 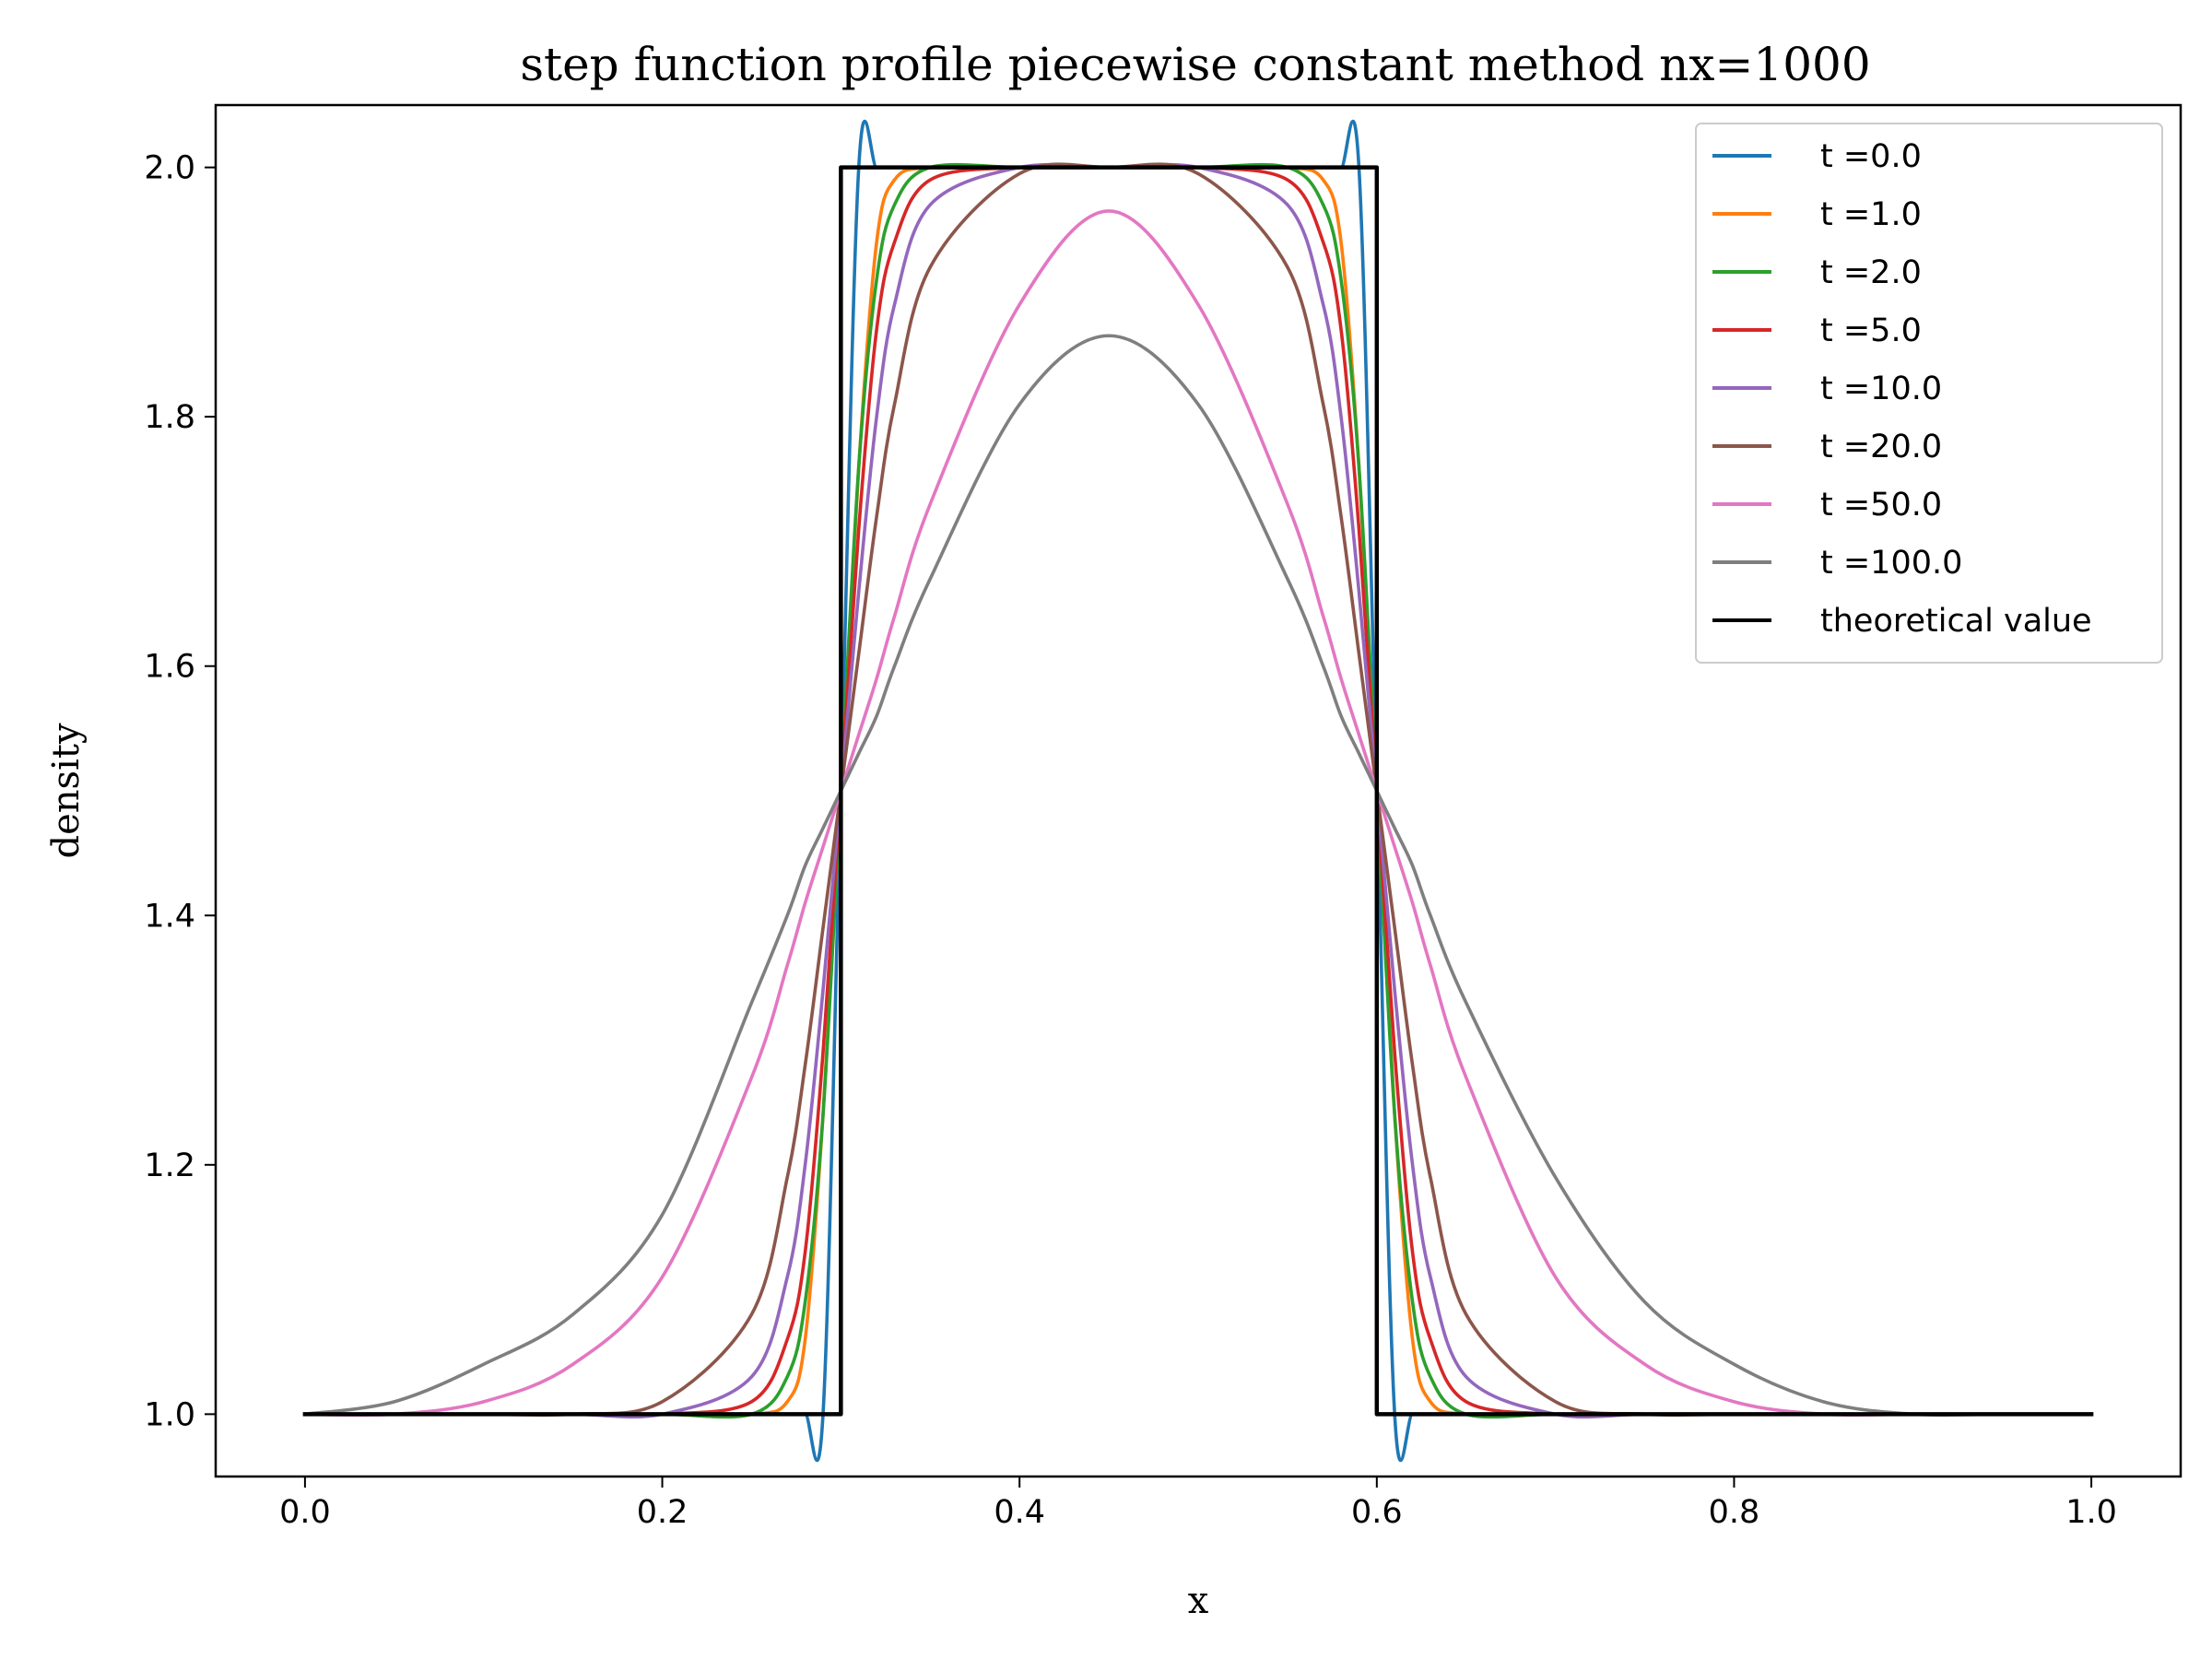 What do you see at coordinates (1881, 447) in the screenshot?
I see `legend-label-t-20-0: t =20.0` at bounding box center [1881, 447].